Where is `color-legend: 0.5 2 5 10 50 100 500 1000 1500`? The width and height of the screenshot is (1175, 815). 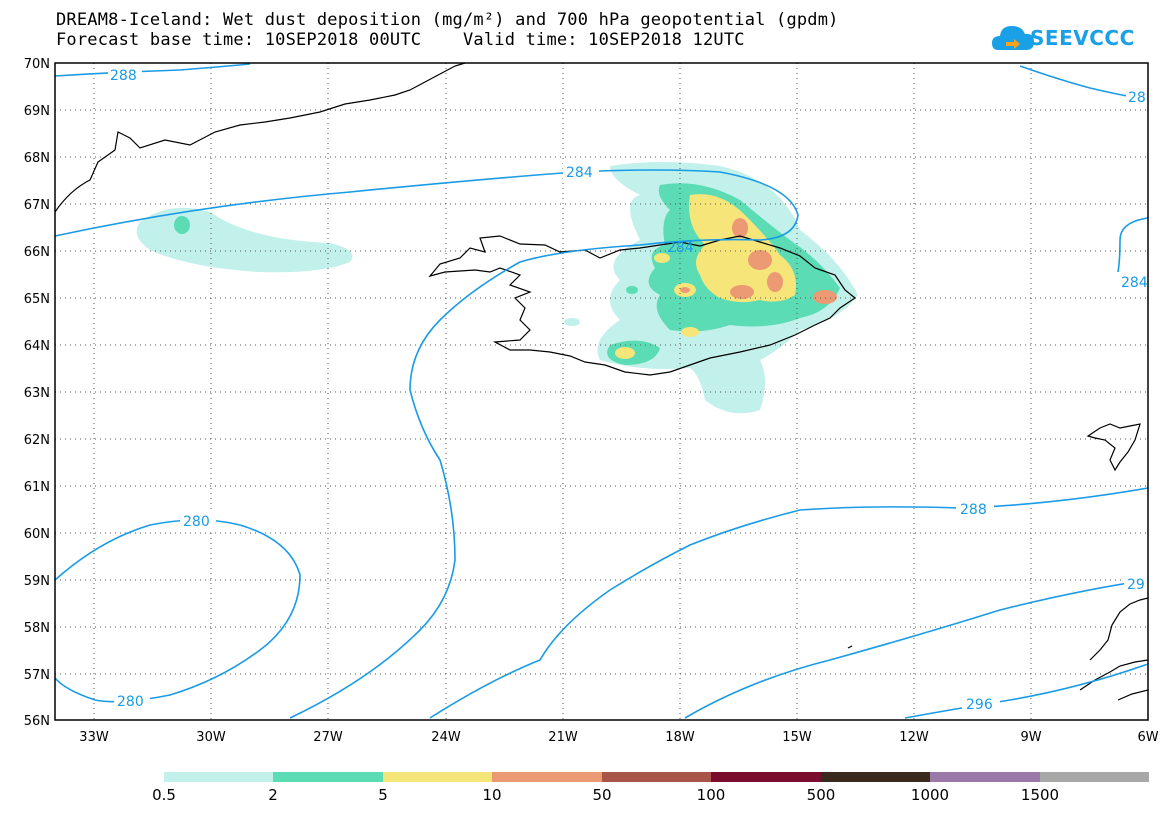 color-legend: 0.5 2 5 10 50 100 500 1000 1500 is located at coordinates (650, 788).